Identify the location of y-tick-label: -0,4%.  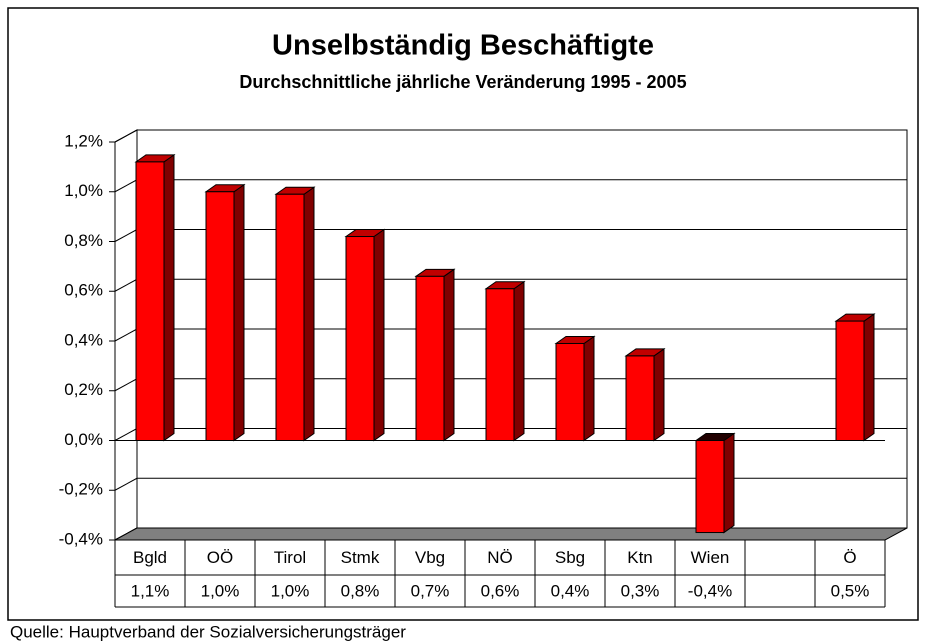
(81, 538).